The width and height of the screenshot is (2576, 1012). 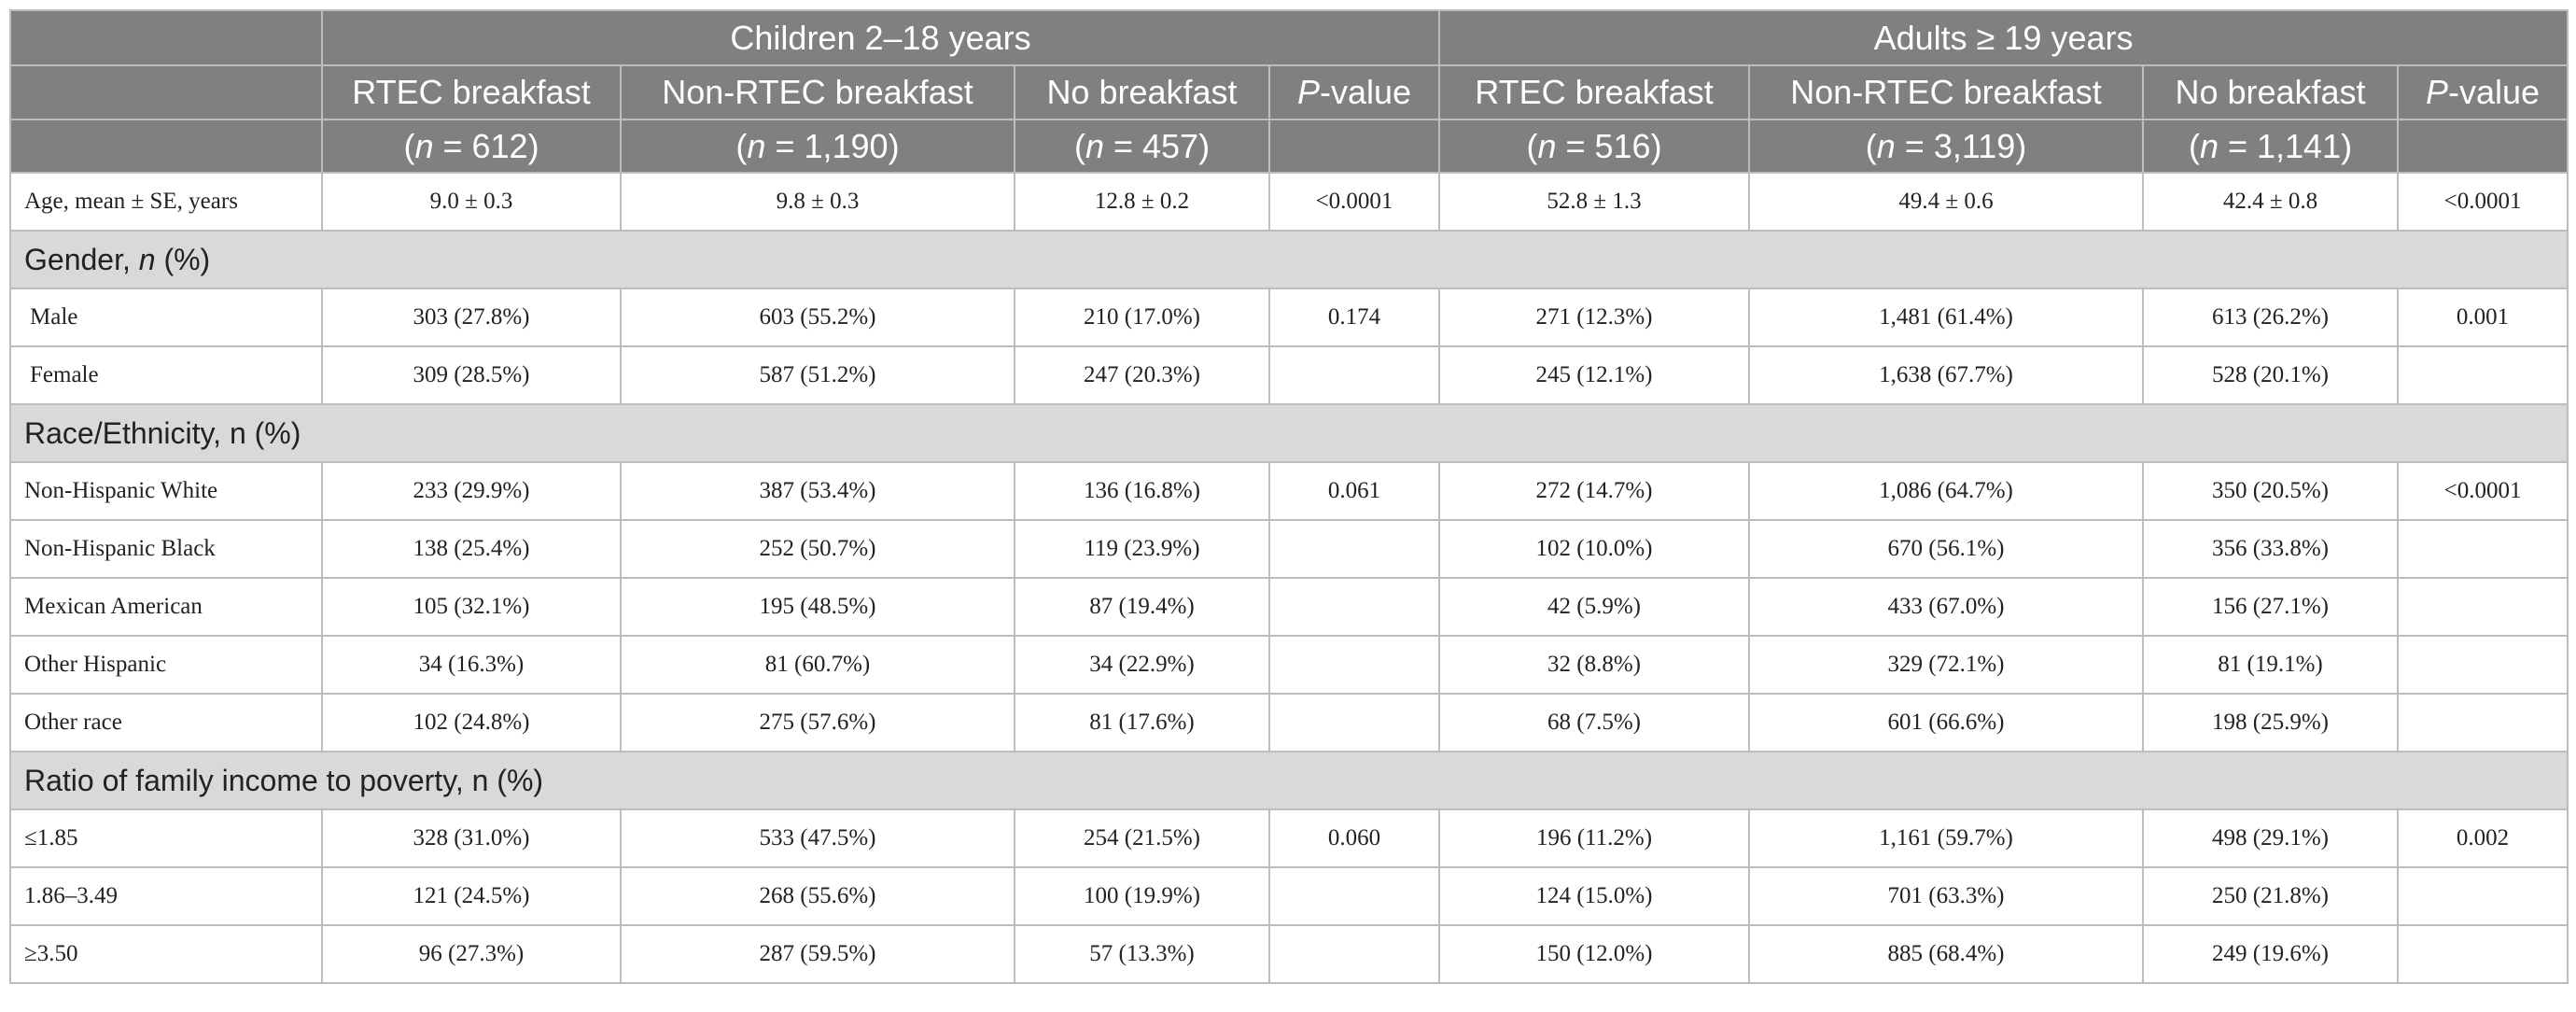 What do you see at coordinates (166, 722) in the screenshot?
I see `row-label: Other race` at bounding box center [166, 722].